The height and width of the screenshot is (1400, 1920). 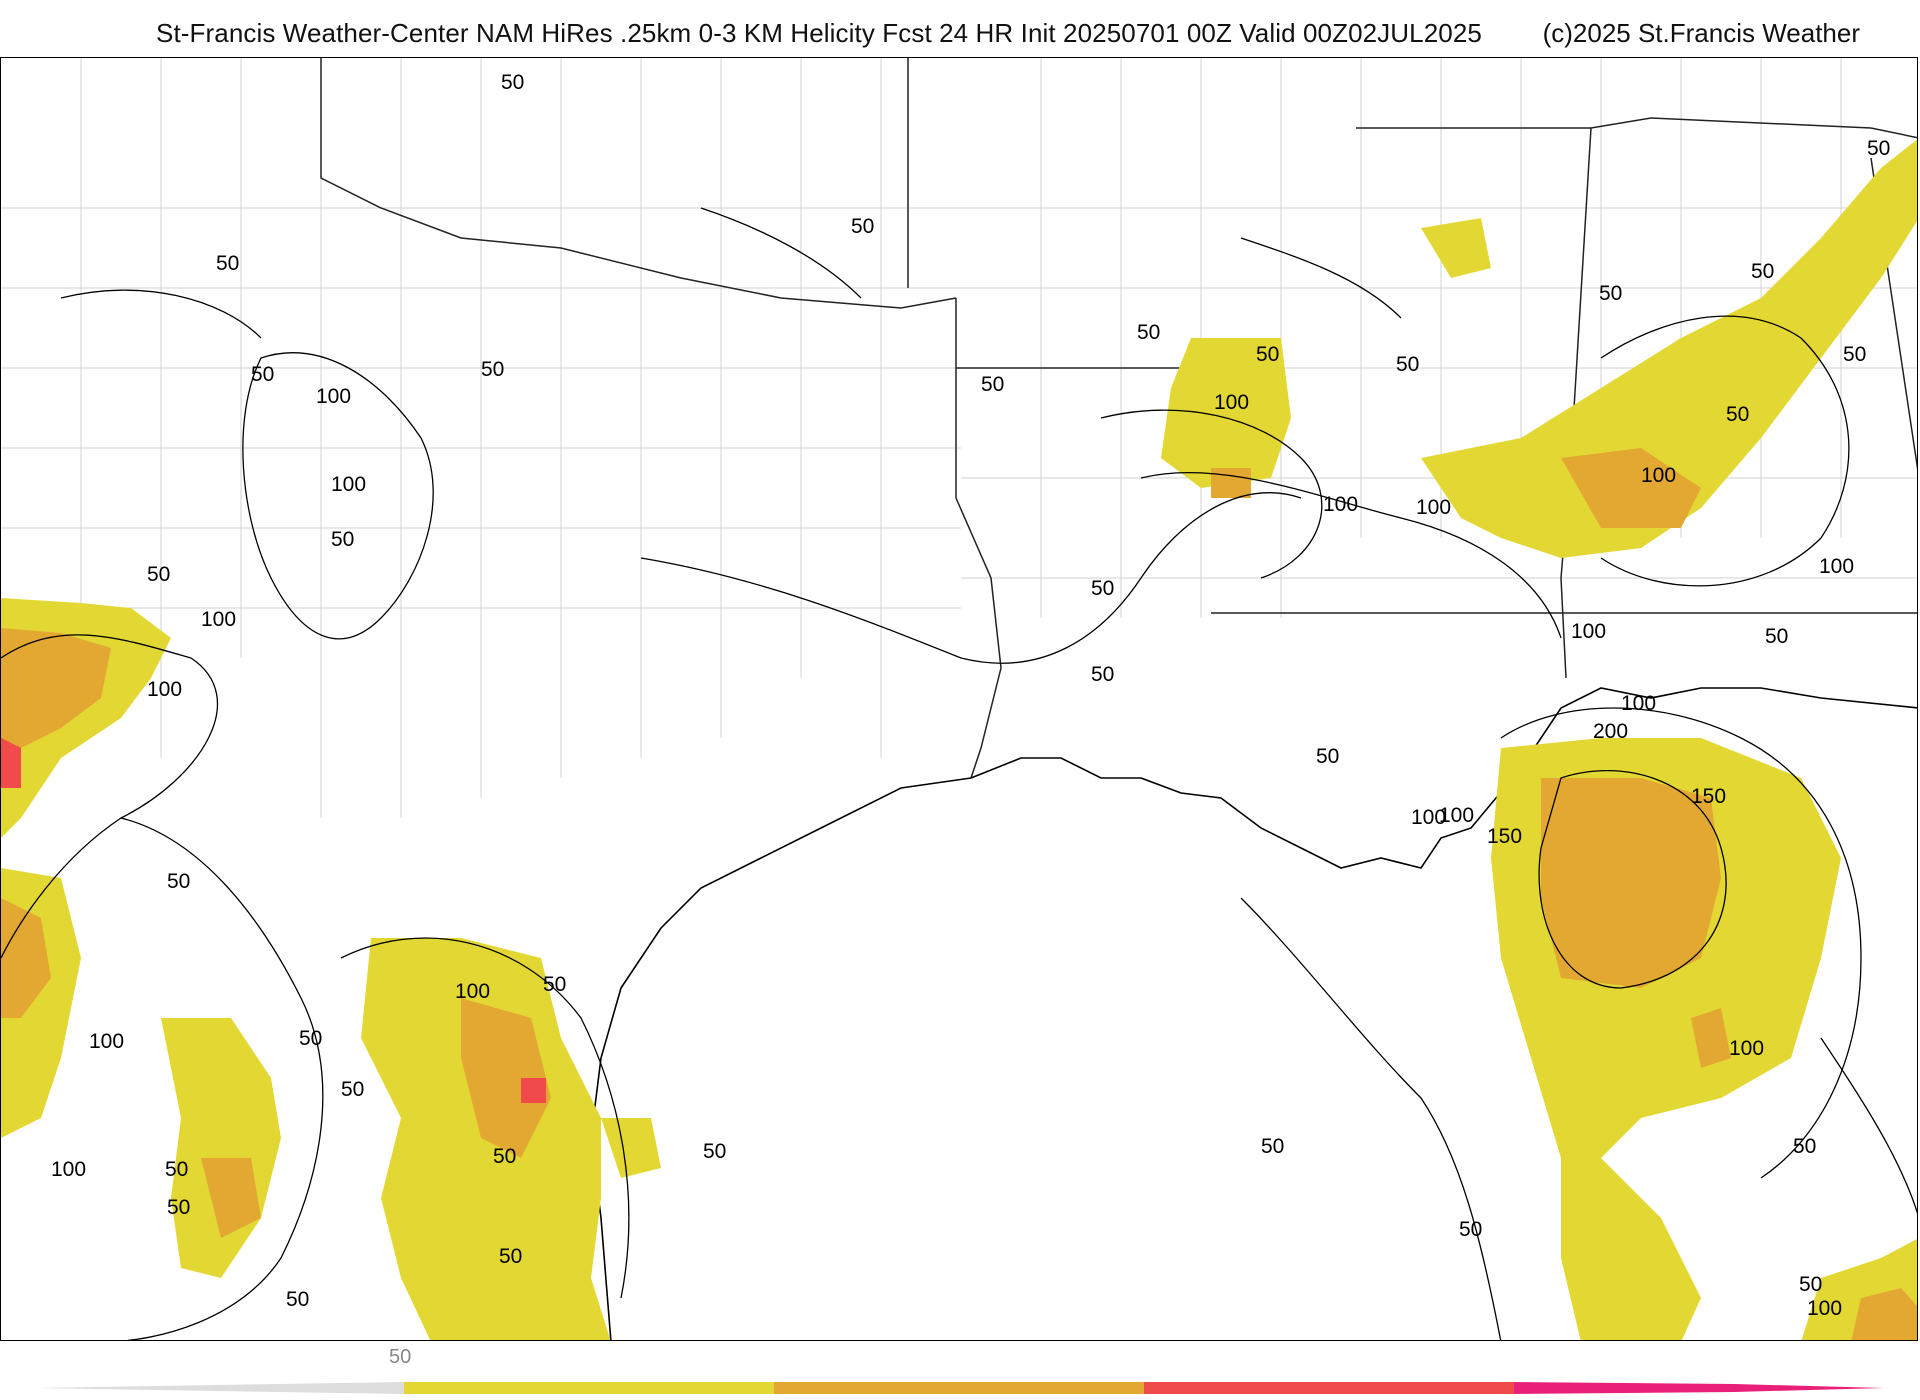 I want to click on shade-50-ne-cluster, so click(x=1226, y=413).